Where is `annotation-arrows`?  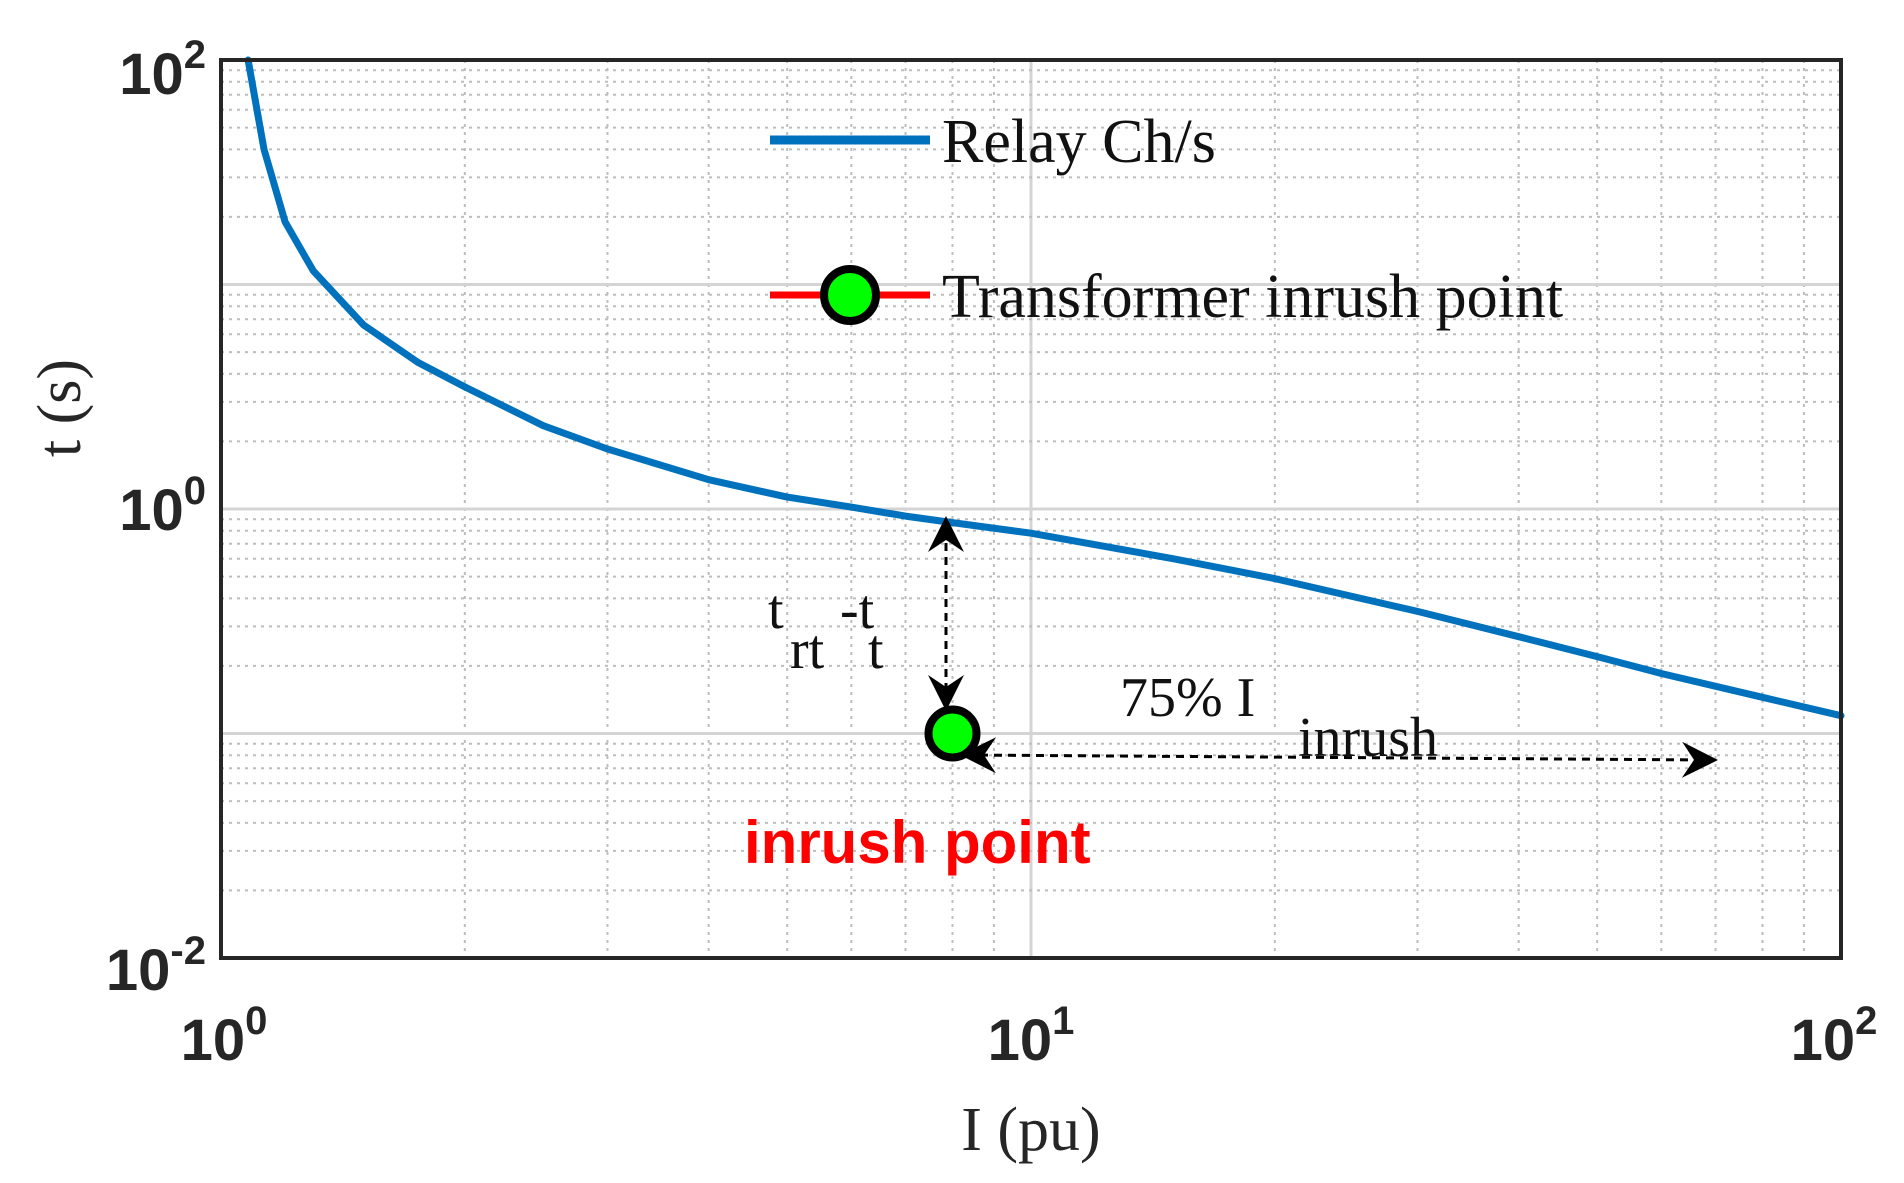
annotation-arrows is located at coordinates (1323, 647).